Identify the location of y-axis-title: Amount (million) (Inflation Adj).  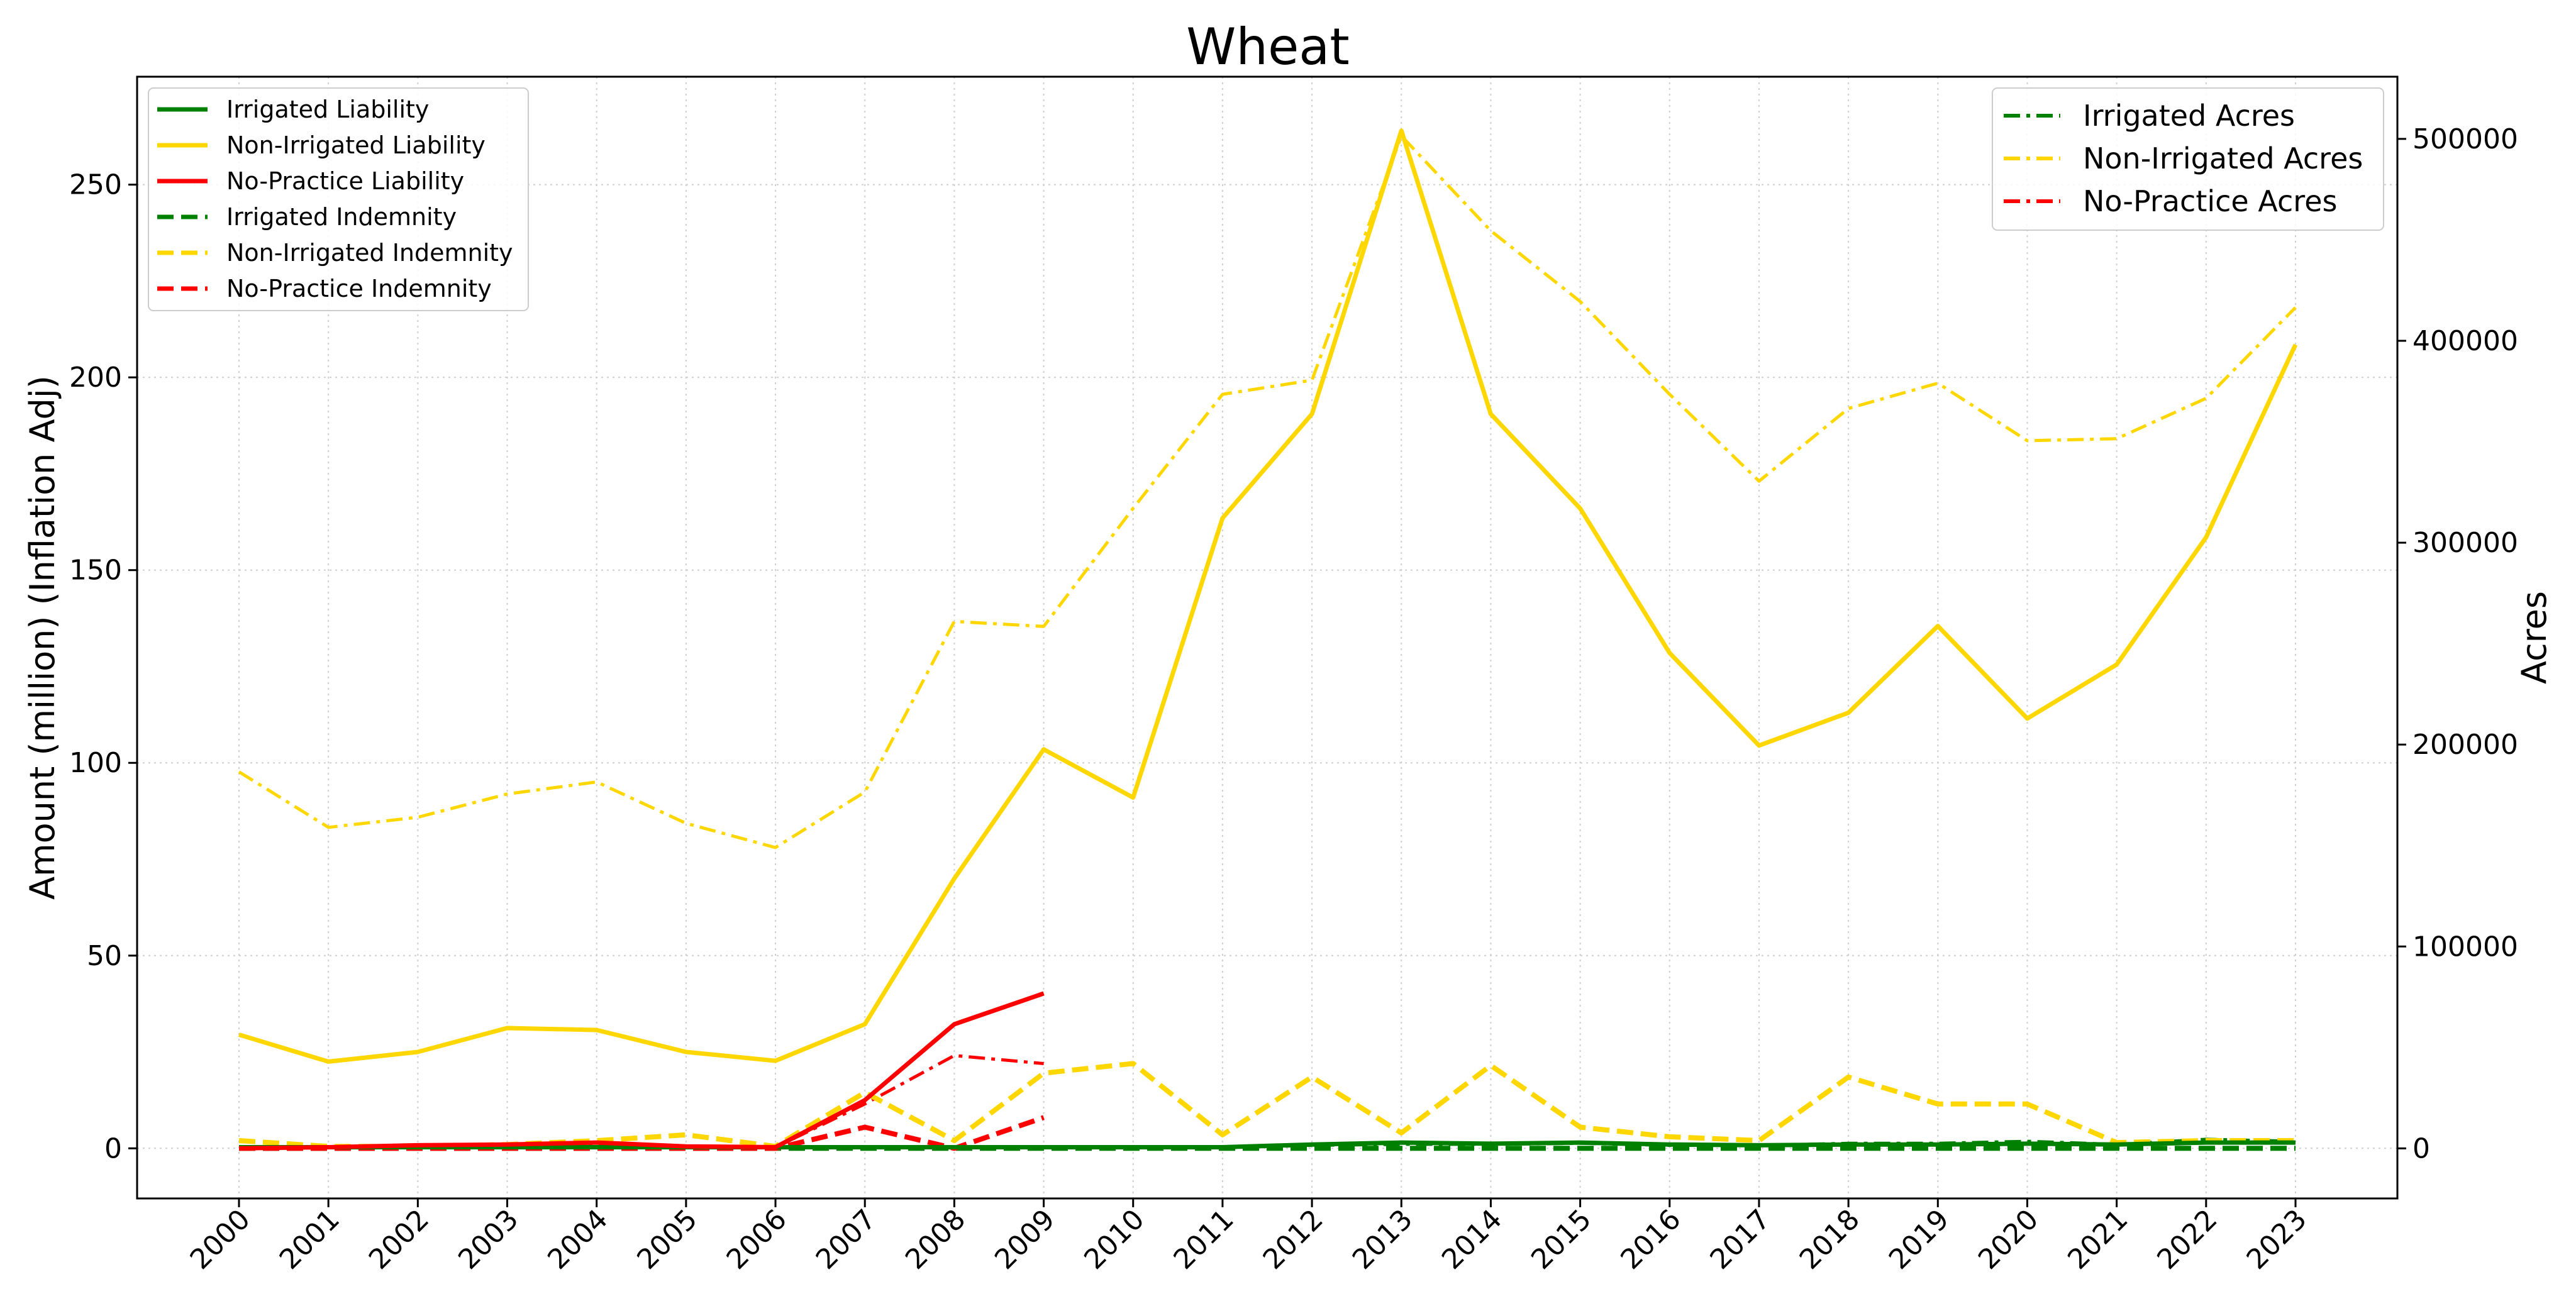
(42, 638).